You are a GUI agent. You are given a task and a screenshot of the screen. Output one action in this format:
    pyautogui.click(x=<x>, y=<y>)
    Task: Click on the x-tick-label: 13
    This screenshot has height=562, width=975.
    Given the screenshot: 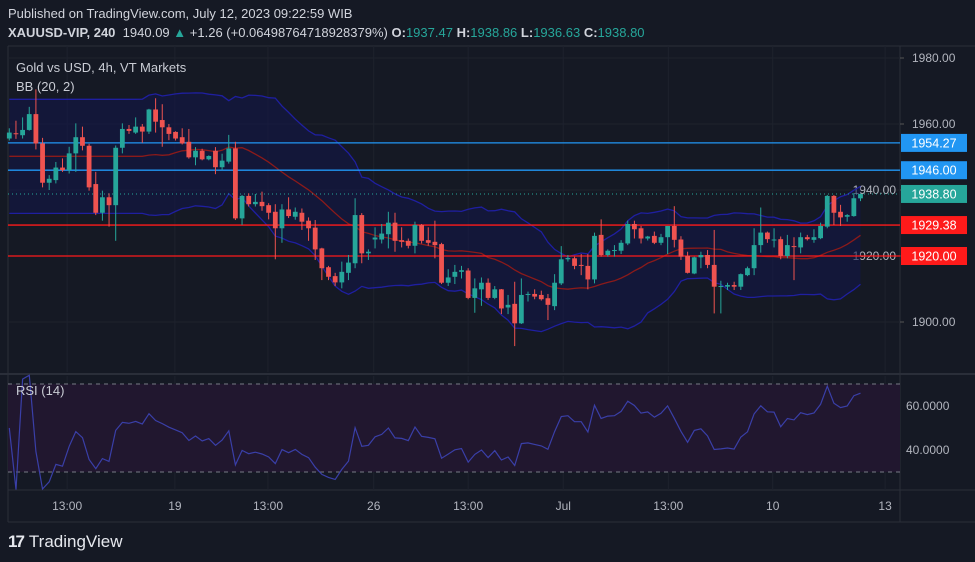 What is the action you would take?
    pyautogui.click(x=885, y=506)
    